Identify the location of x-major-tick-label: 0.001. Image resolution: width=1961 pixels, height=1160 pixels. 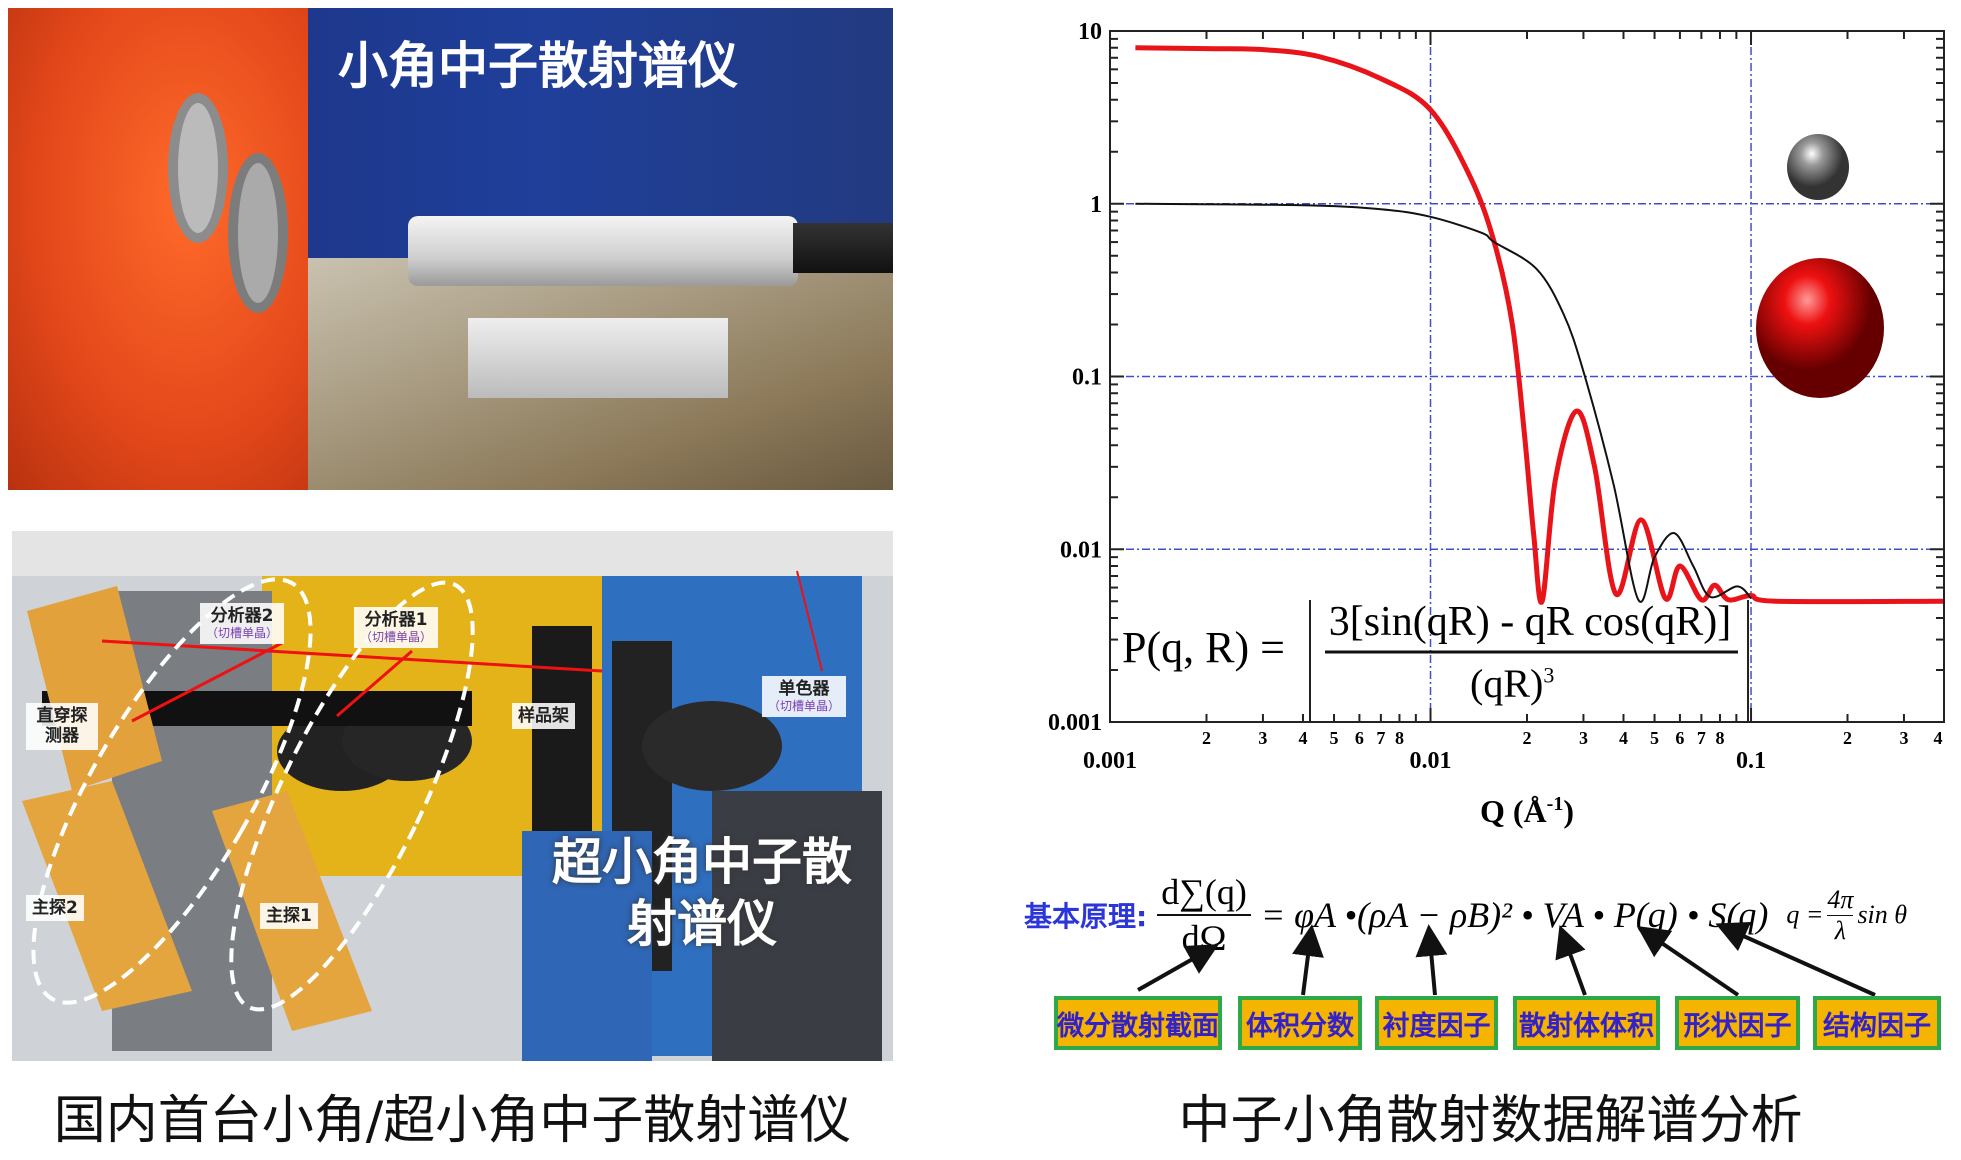
(1110, 761).